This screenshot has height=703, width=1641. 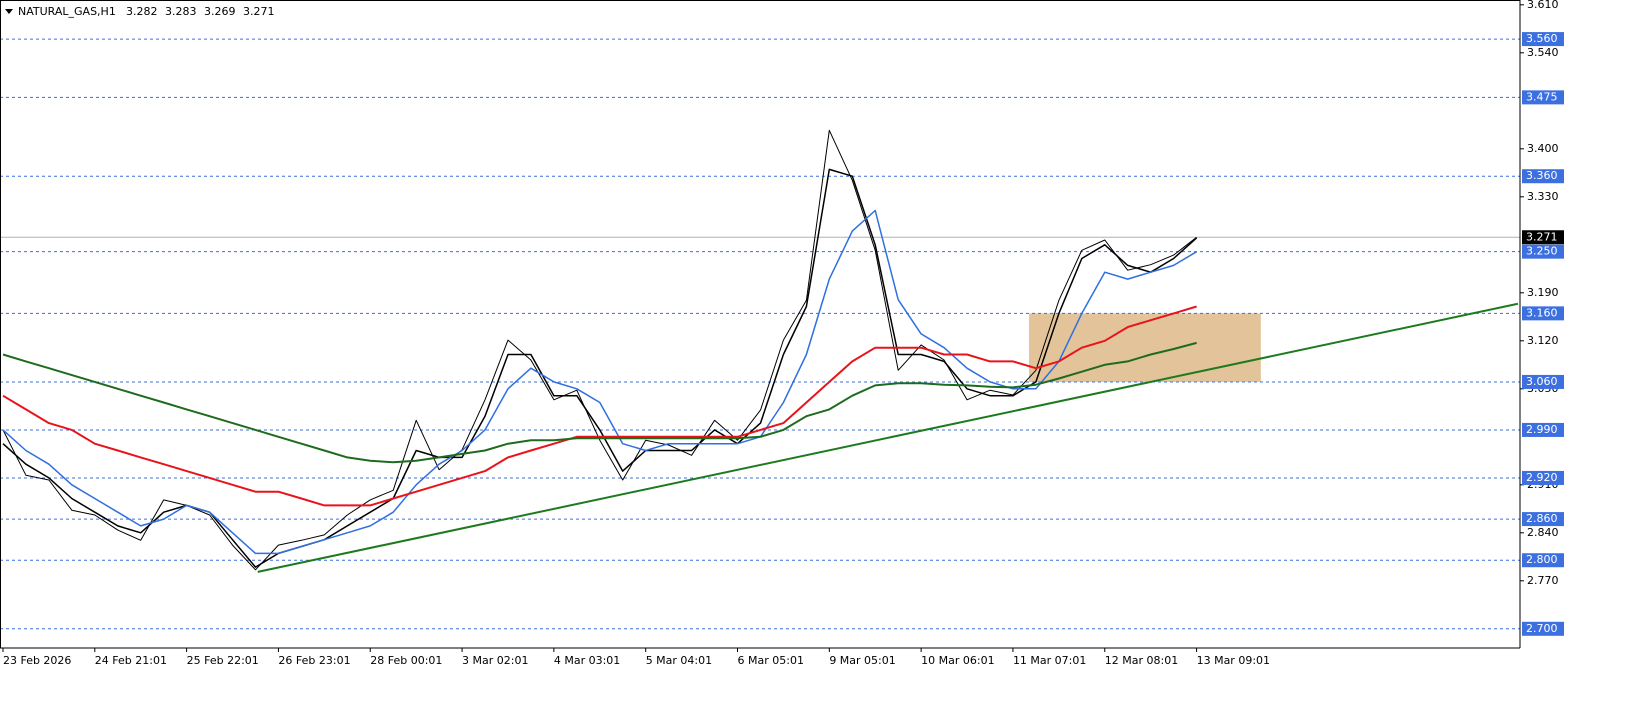 I want to click on x-tick-label: 9 Mar 05:01, so click(x=862, y=660).